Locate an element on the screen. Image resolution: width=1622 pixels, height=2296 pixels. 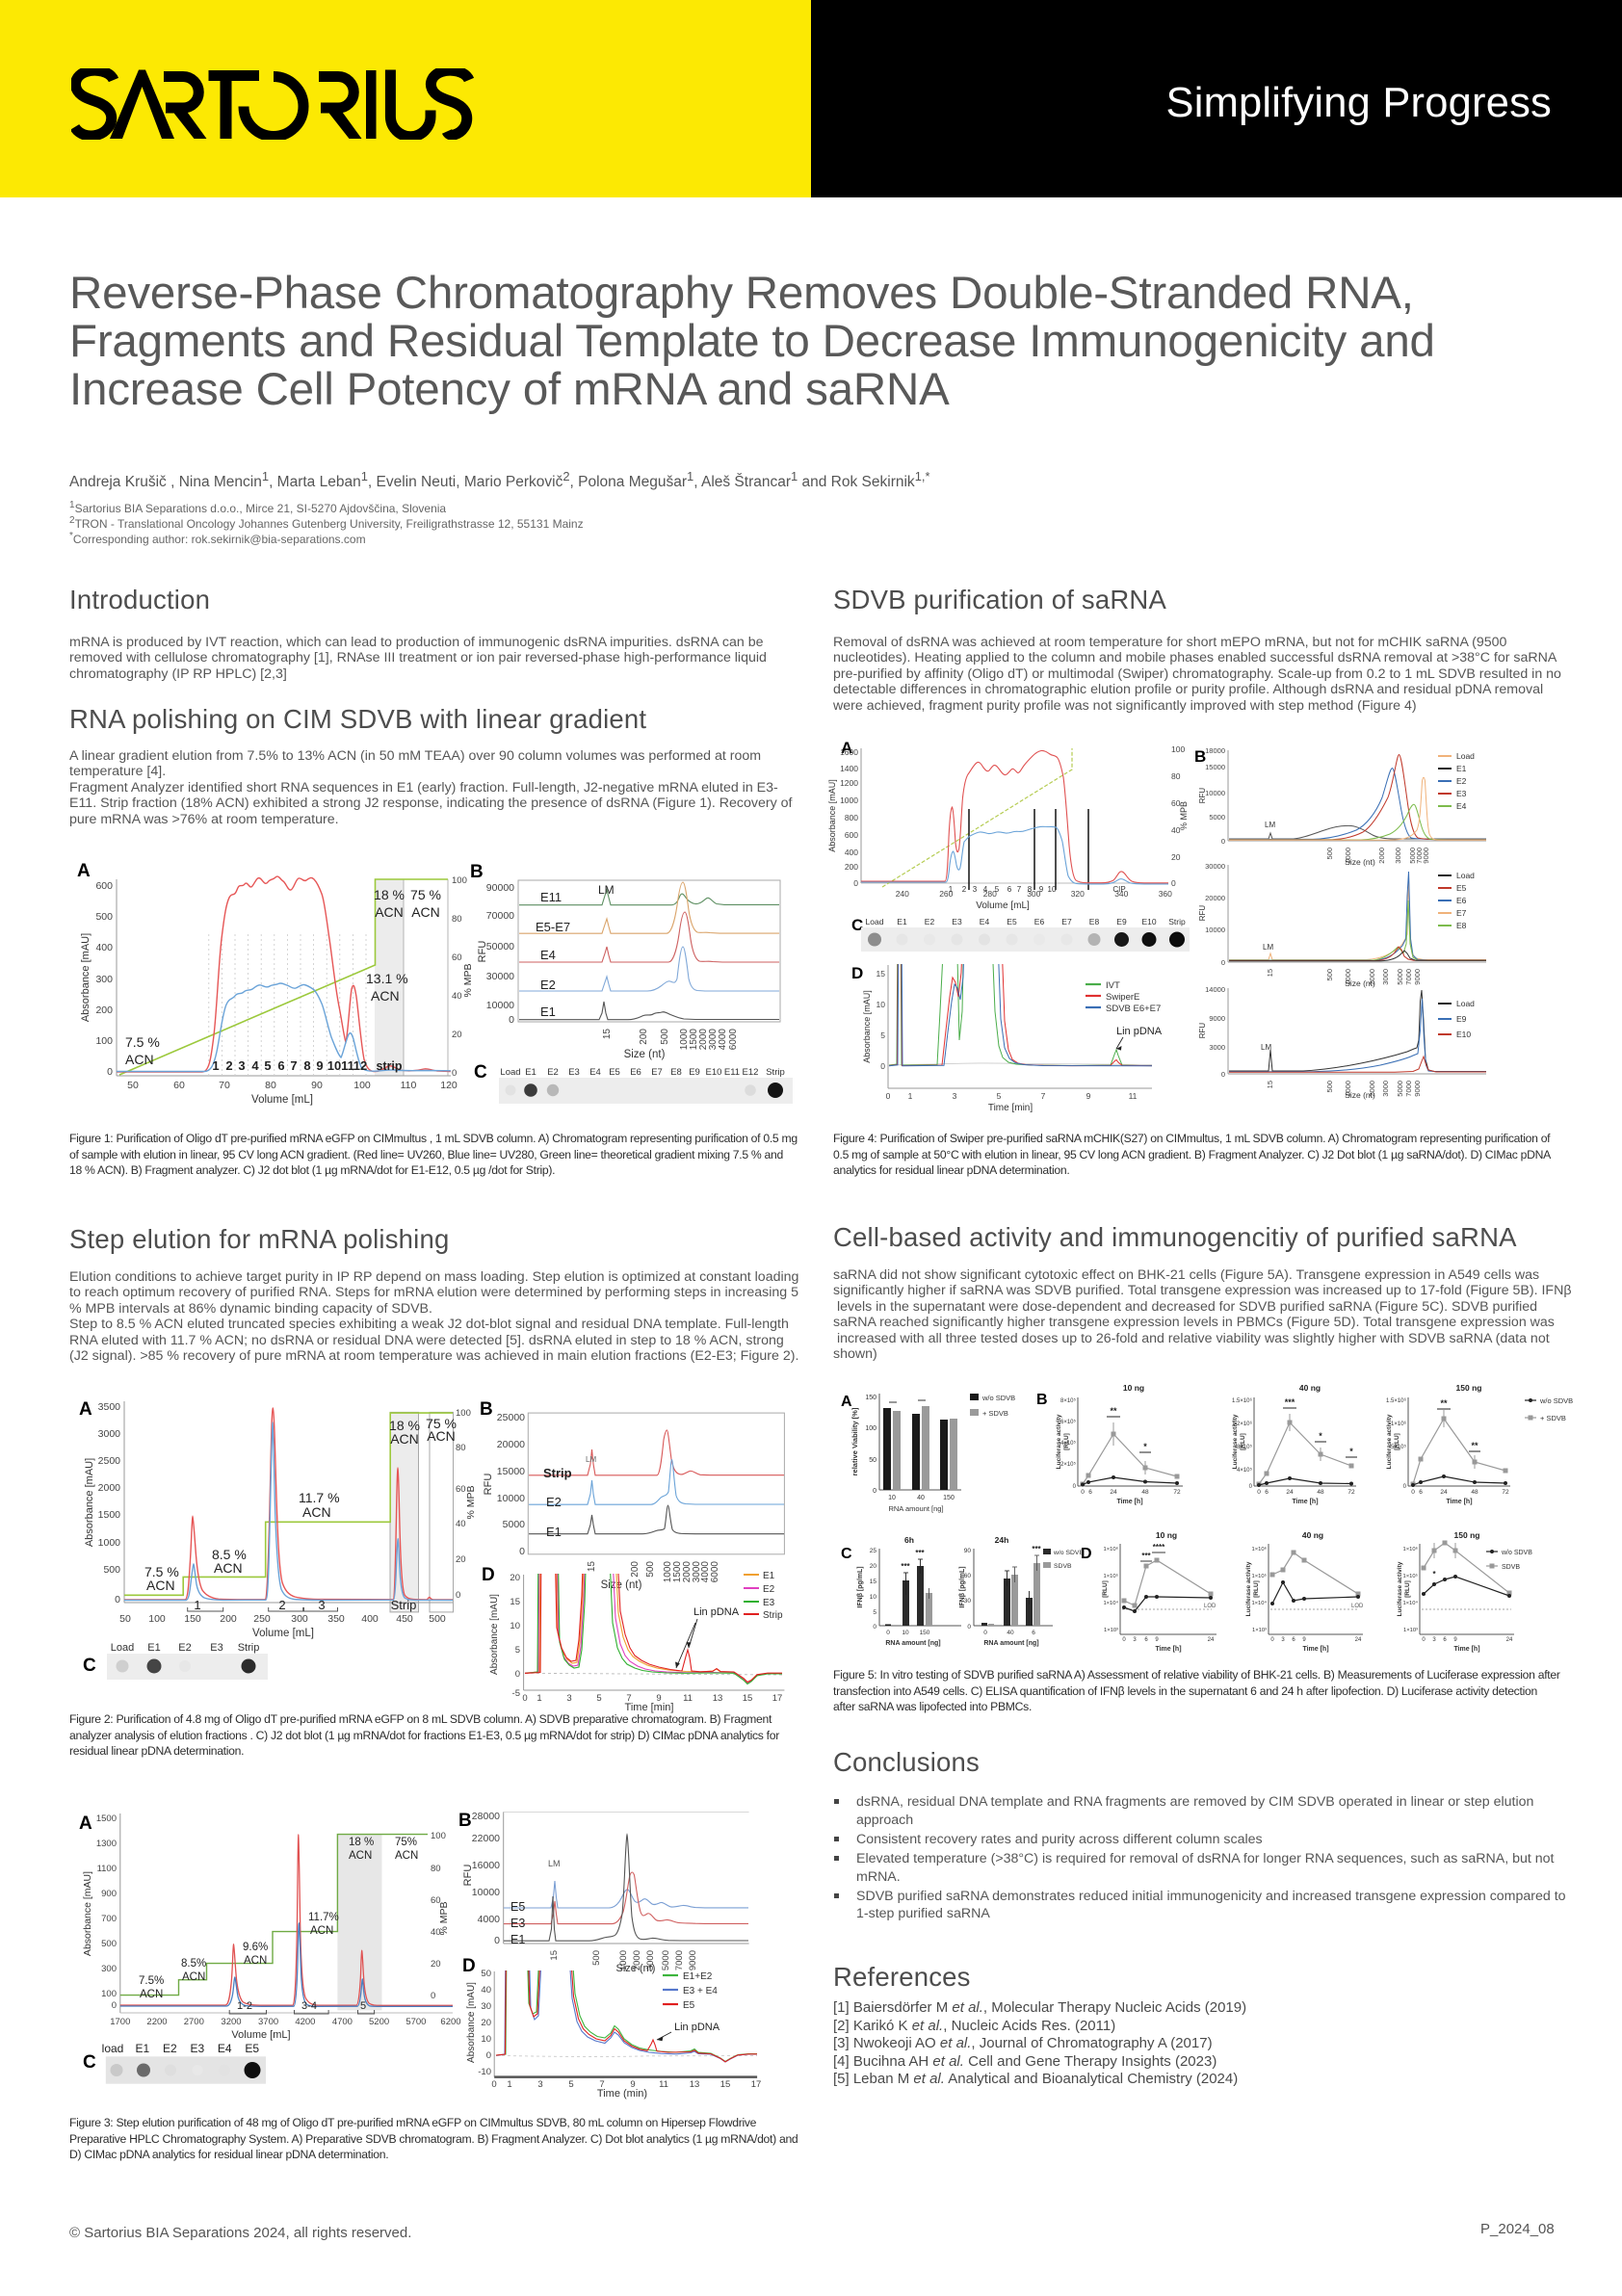
svg-text: 3 is located at coordinates (975, 889).